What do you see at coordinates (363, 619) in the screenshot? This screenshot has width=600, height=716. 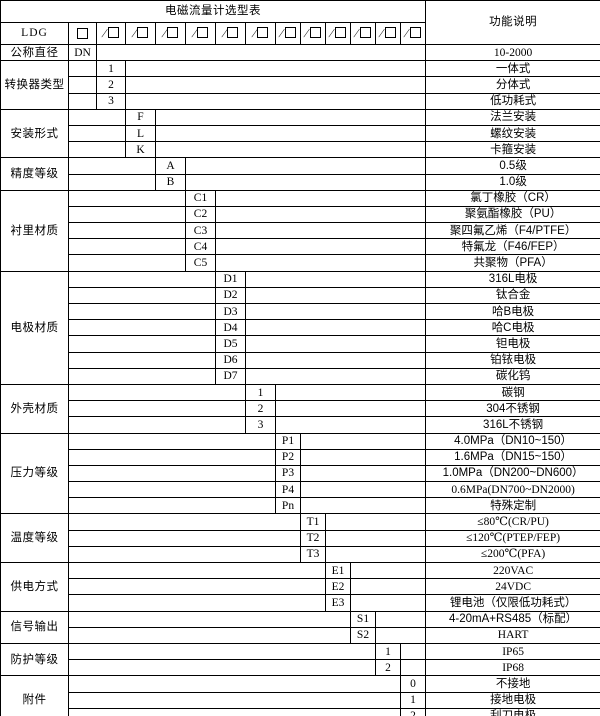 I see `option-code: S1` at bounding box center [363, 619].